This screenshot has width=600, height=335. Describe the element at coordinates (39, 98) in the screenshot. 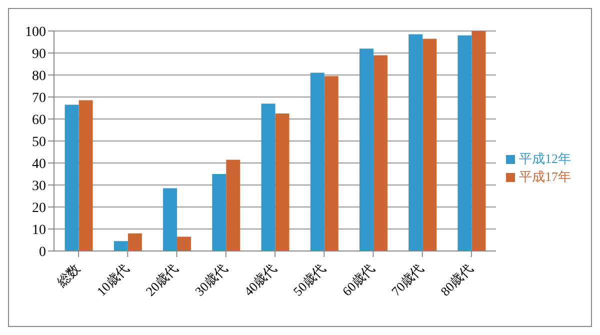

I see `y-tick-label: 70` at that location.